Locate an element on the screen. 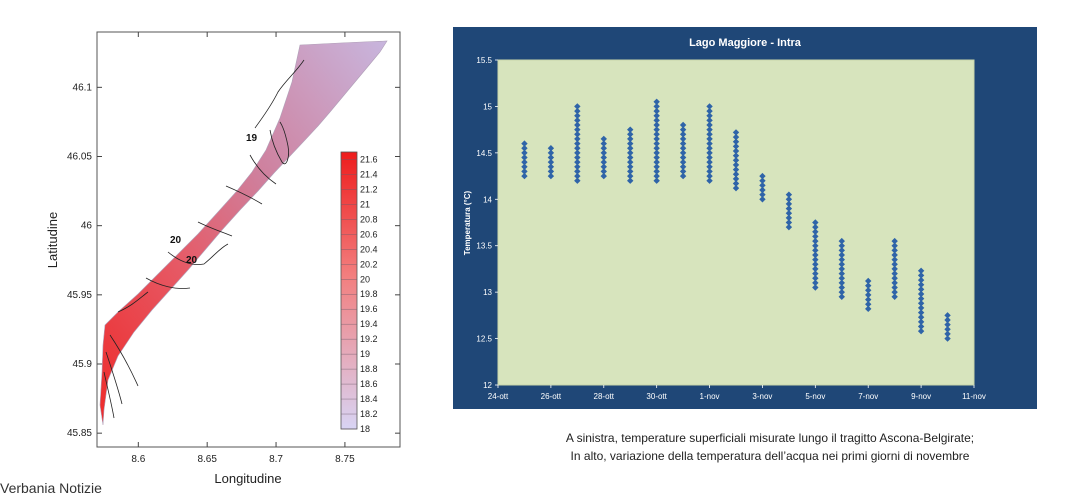 The width and height of the screenshot is (1065, 497). chart-ytick-label: 13.5 is located at coordinates (484, 246).